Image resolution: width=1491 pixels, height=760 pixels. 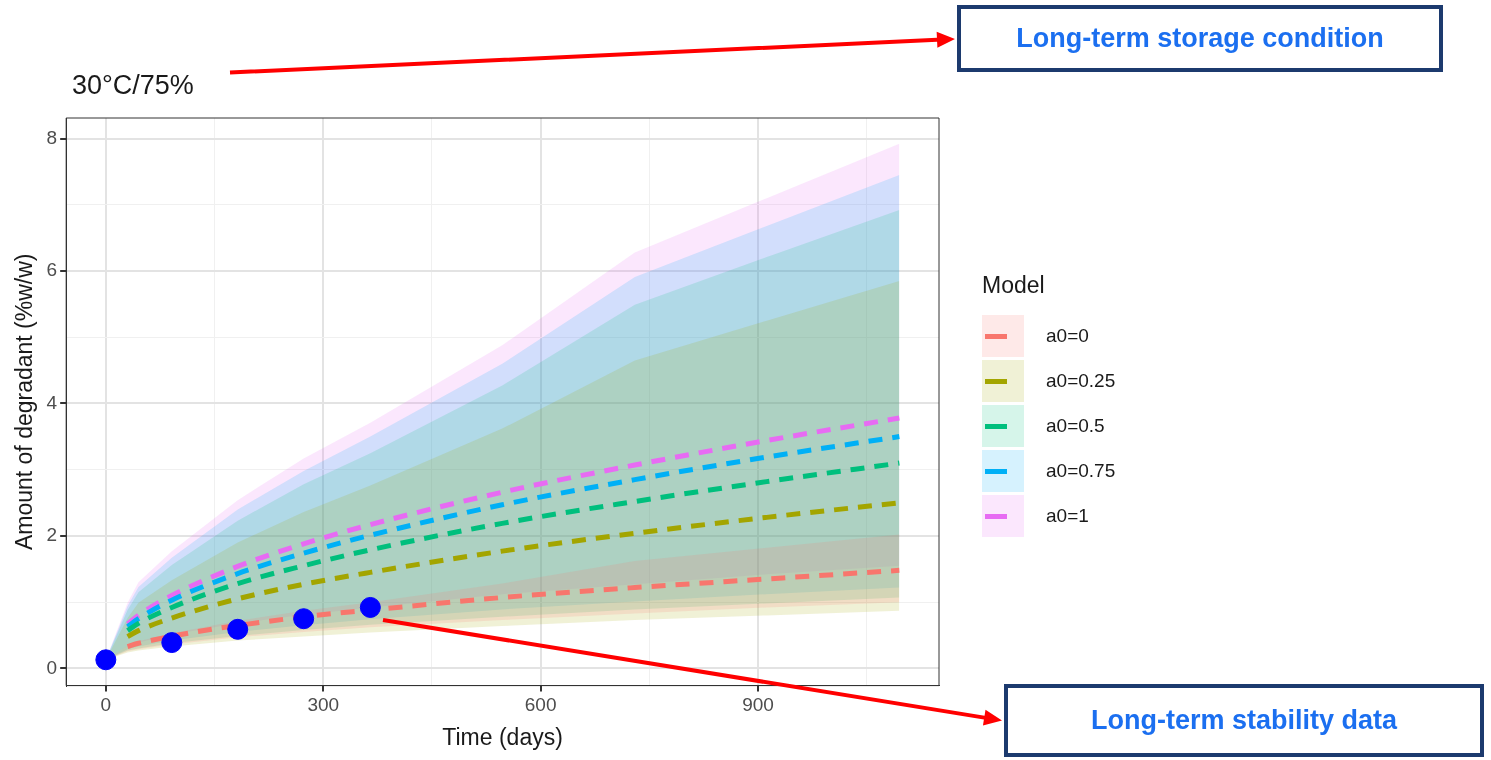 What do you see at coordinates (133, 85) in the screenshot?
I see `chart-title: 30°C/75%` at bounding box center [133, 85].